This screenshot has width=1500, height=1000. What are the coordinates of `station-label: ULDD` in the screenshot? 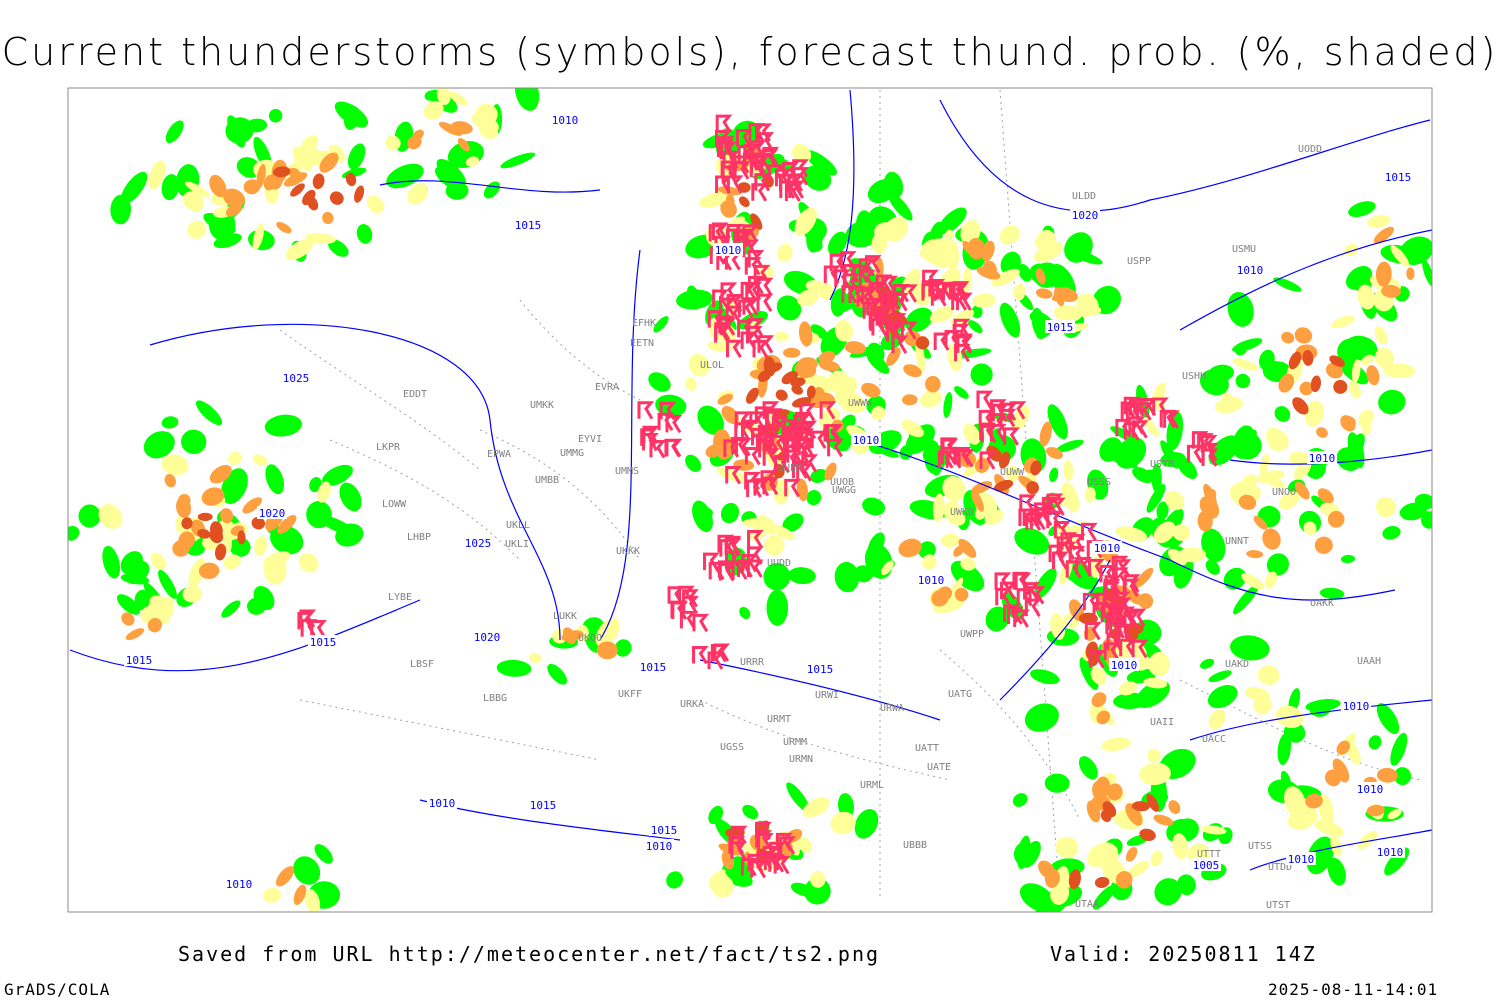 It's located at (1084, 196).